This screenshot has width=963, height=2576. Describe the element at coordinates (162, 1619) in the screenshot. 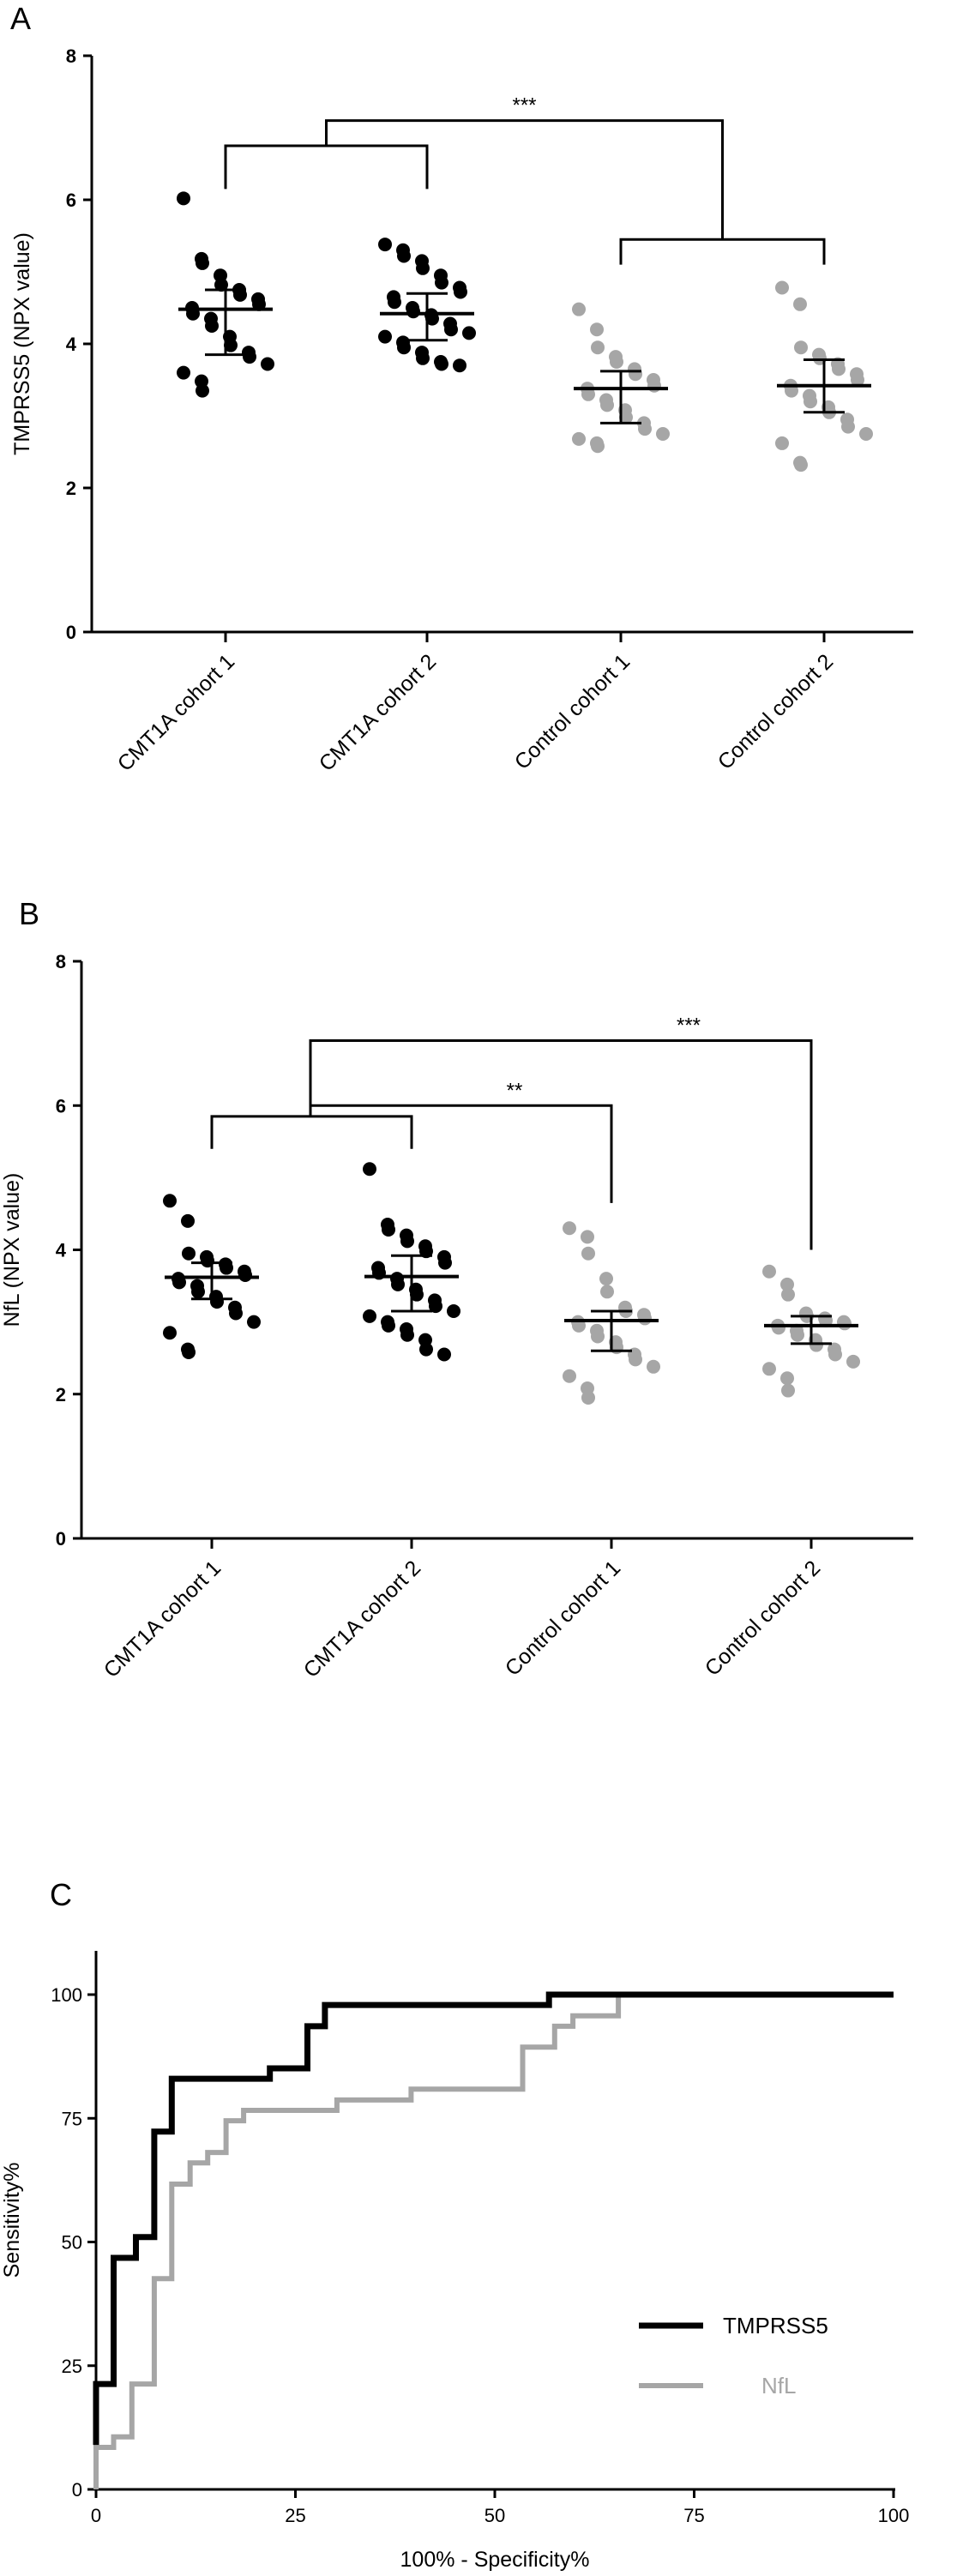

I see `x-tick-label: CMT1A cohort 1` at that location.